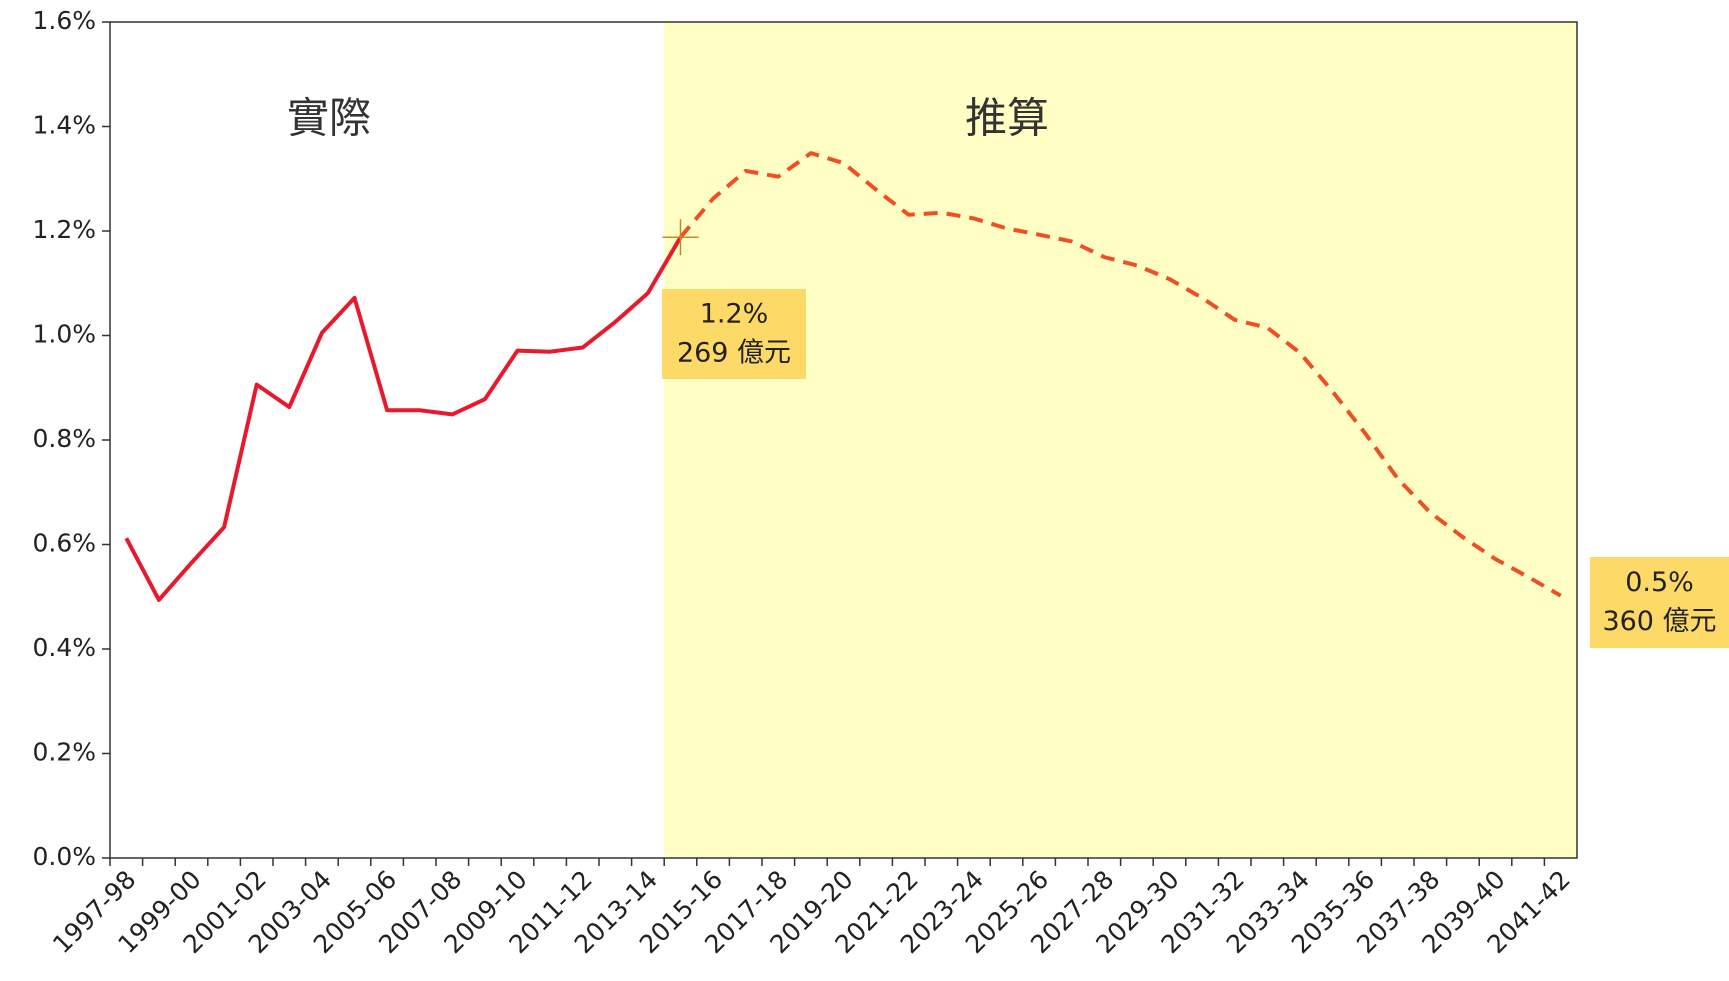 Image resolution: width=1729 pixels, height=981 pixels. I want to click on annotation-text: 269 億元, so click(734, 352).